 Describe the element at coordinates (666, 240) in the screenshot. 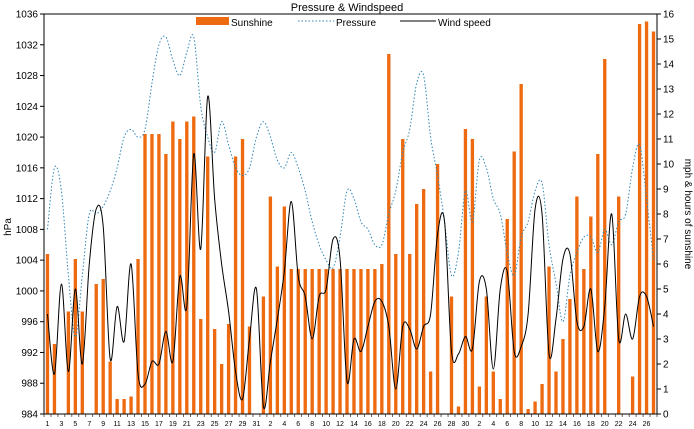

I see `y-right-tick-label: 7` at that location.